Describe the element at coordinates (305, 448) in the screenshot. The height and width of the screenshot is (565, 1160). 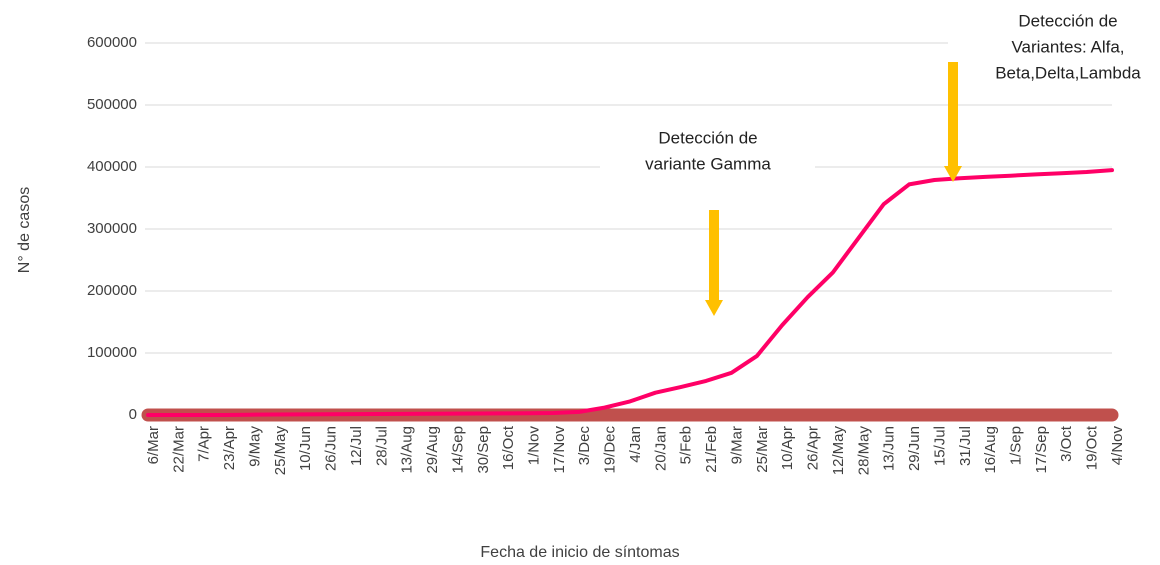
I see `x-tick-label: 10/Jun` at that location.